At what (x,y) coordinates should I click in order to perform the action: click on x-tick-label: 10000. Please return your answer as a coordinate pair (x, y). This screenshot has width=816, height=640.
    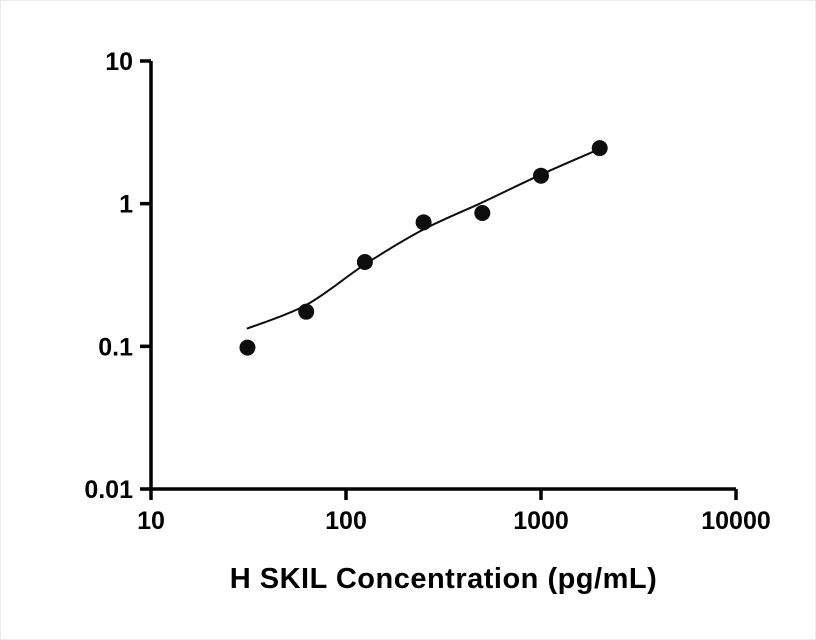
    Looking at the image, I should click on (736, 521).